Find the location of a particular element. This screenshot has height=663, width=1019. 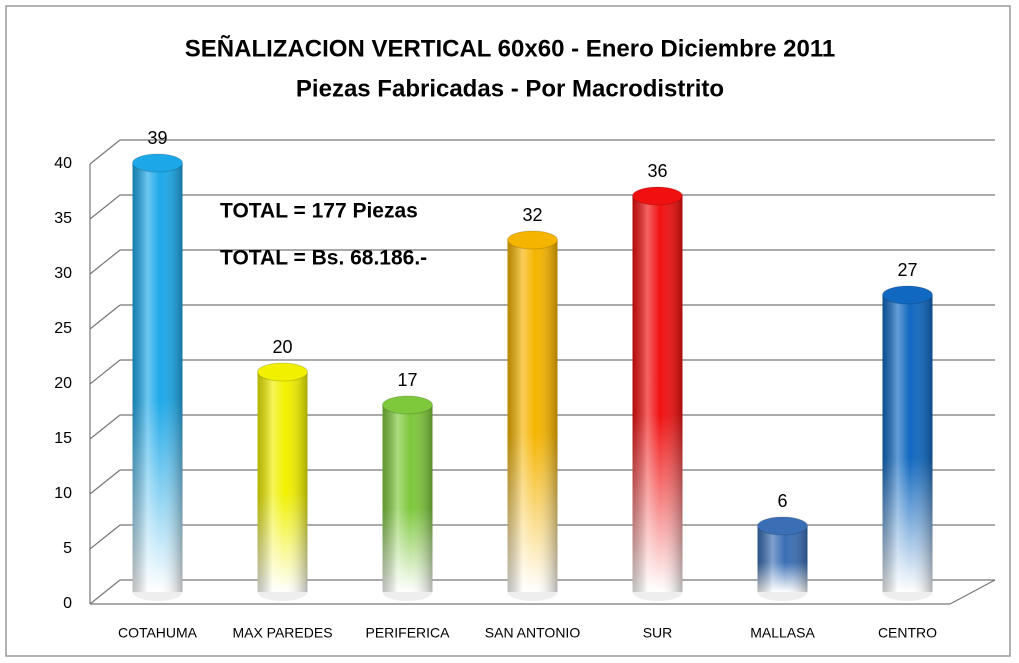

value-label: 27 is located at coordinates (907, 270).